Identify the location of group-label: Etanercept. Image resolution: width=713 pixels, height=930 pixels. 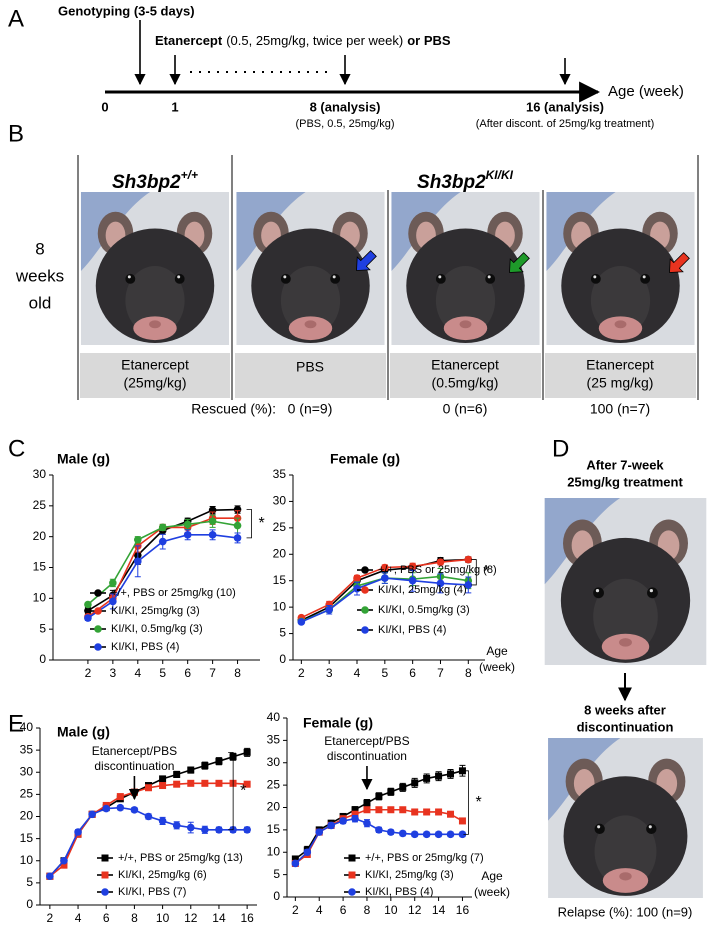
(620, 365).